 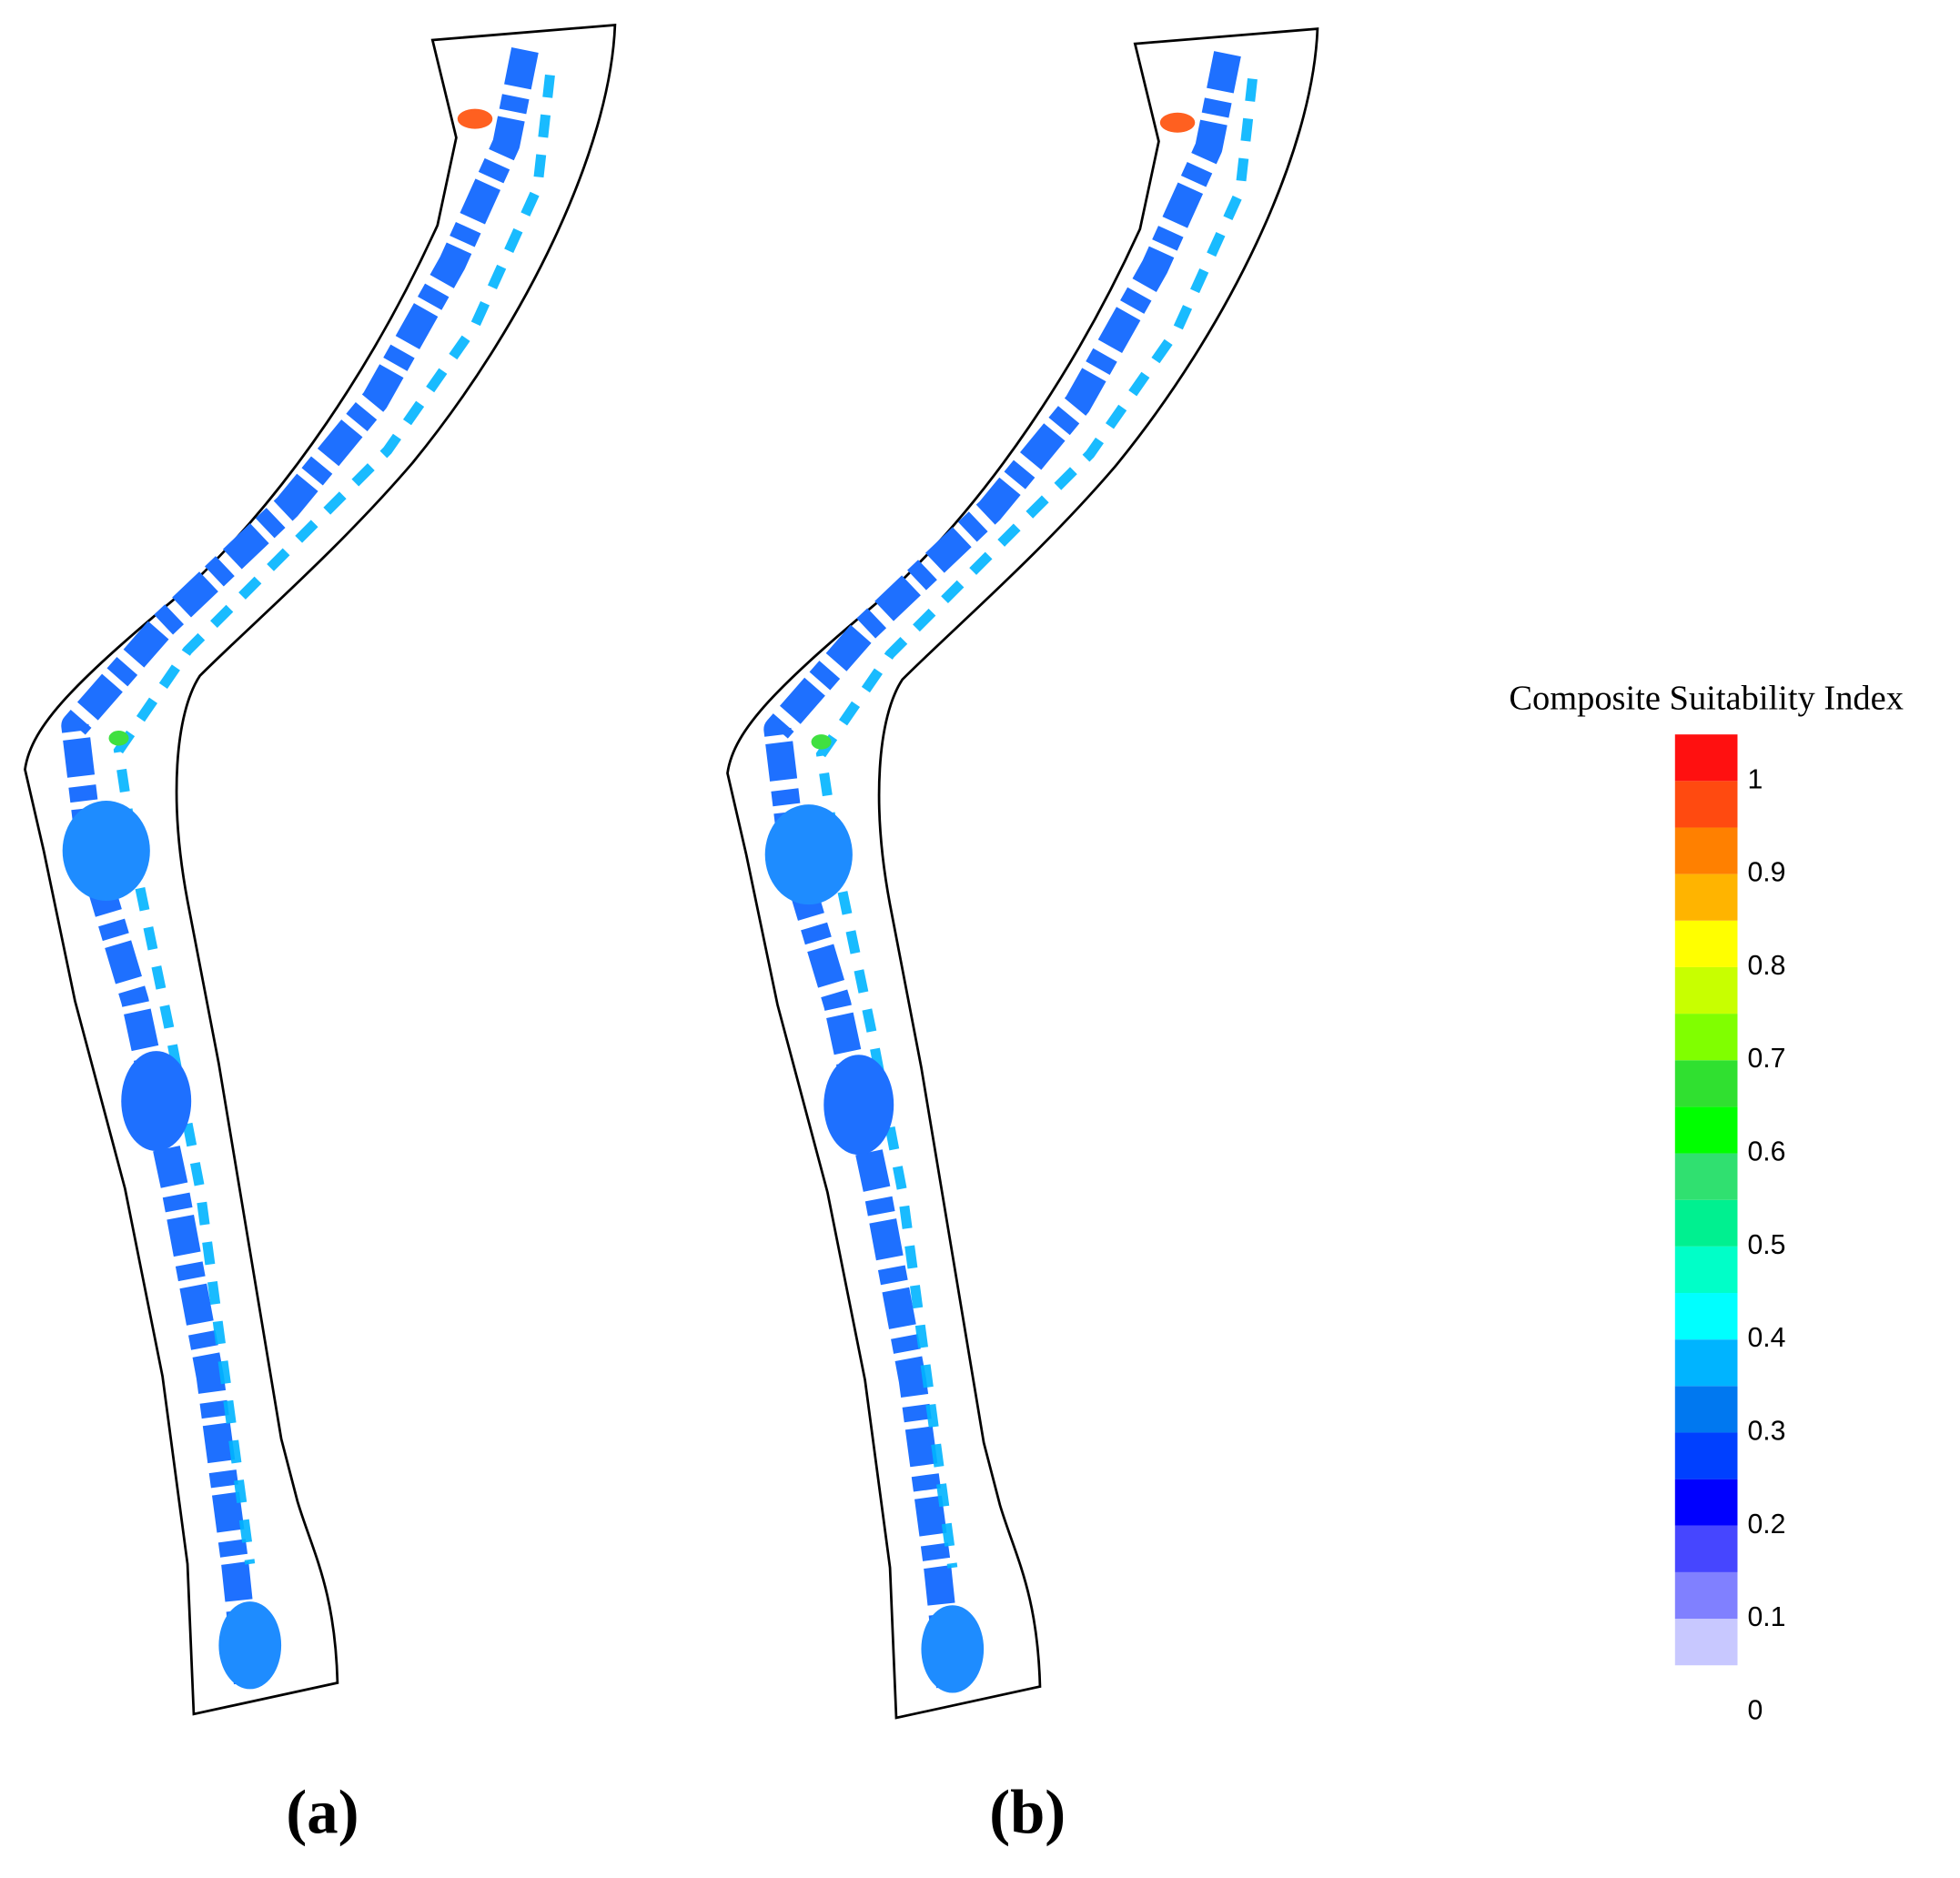 What do you see at coordinates (1766, 966) in the screenshot?
I see `tick-label: 0.8` at bounding box center [1766, 966].